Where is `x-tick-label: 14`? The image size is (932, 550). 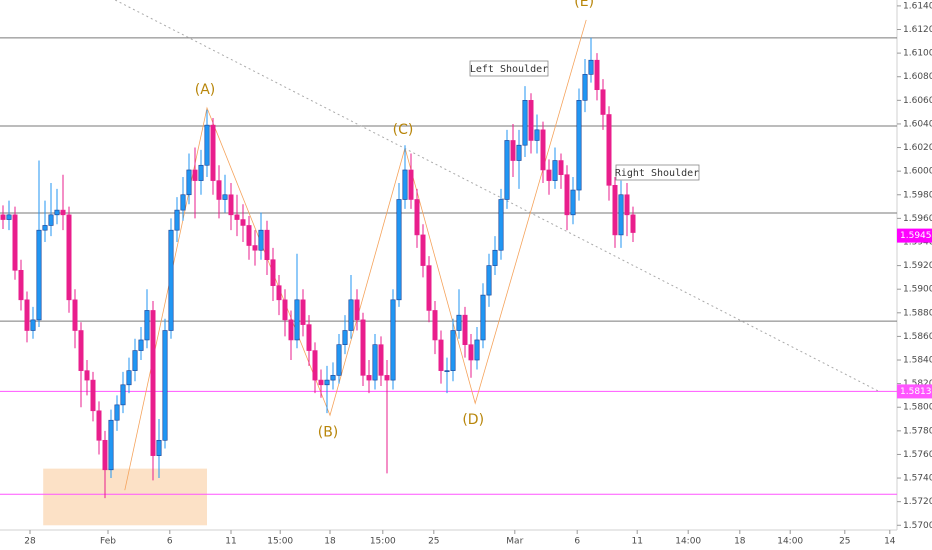
x-tick-label: 14 is located at coordinates (890, 542).